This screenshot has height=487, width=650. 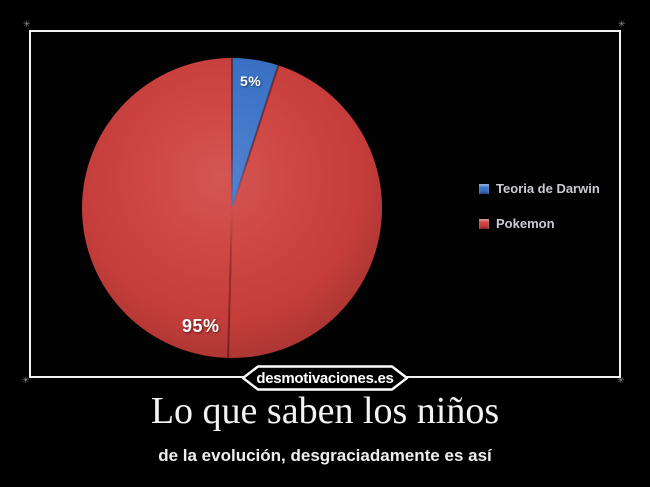 I want to click on watermark-badge: desmotivaciones.es, so click(x=325, y=378).